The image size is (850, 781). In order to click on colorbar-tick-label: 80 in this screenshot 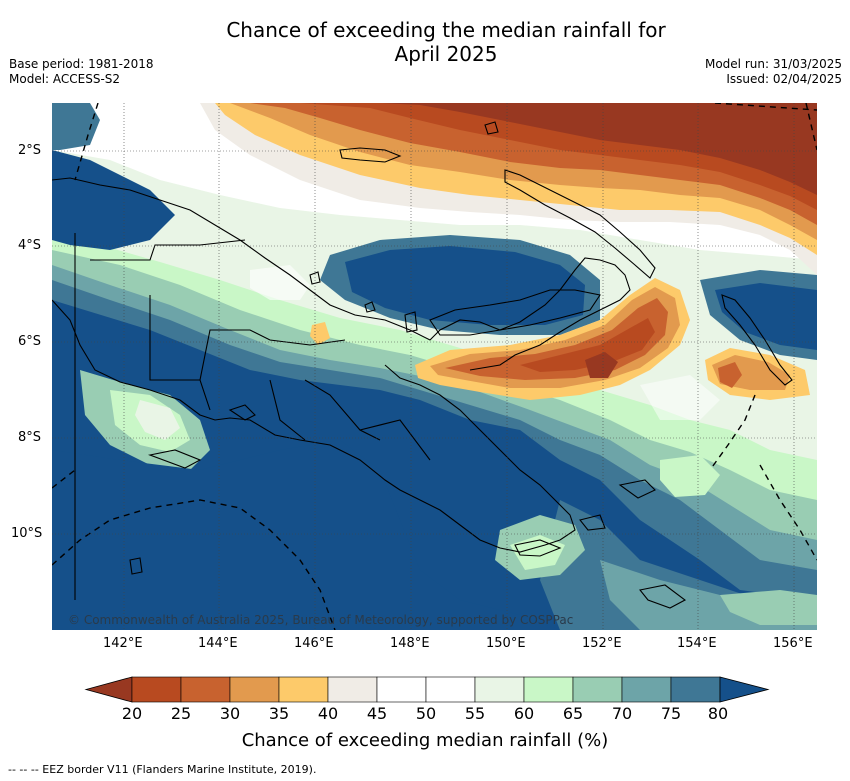, I will do `click(718, 713)`.